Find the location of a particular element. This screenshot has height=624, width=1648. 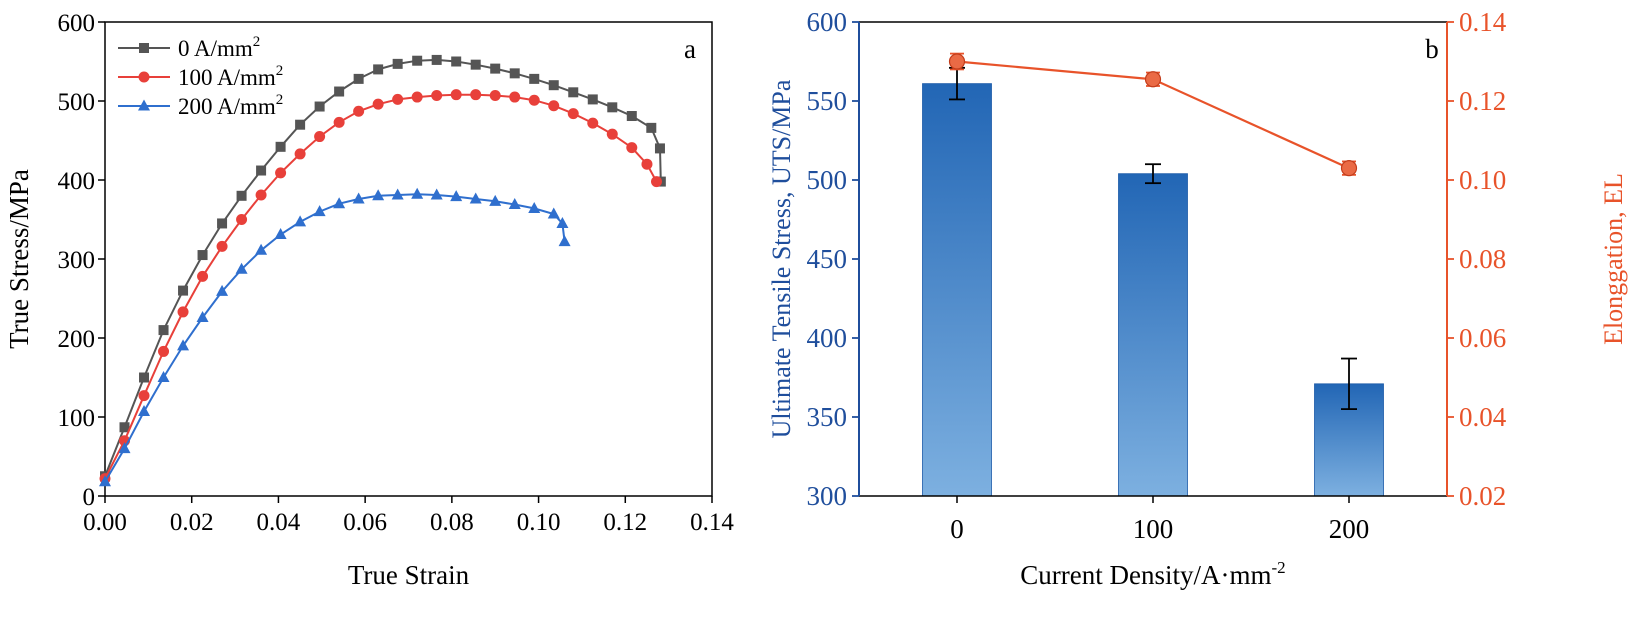

panel-a-x-tick-label: 0.10 is located at coordinates (539, 522).